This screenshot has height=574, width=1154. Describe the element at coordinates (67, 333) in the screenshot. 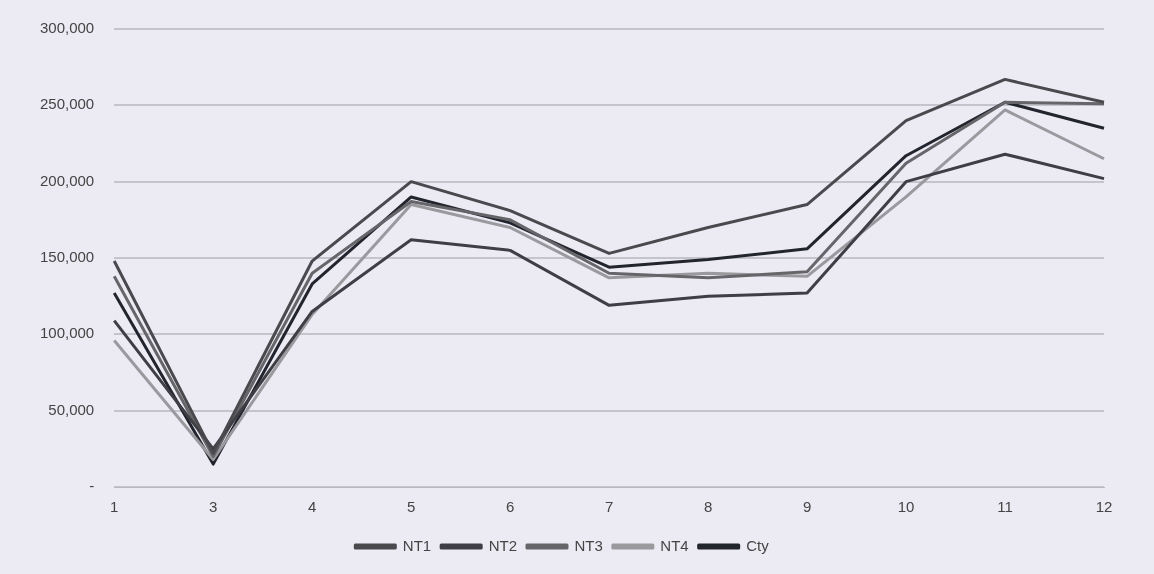

I see `y-tick-label: 100,000` at that location.